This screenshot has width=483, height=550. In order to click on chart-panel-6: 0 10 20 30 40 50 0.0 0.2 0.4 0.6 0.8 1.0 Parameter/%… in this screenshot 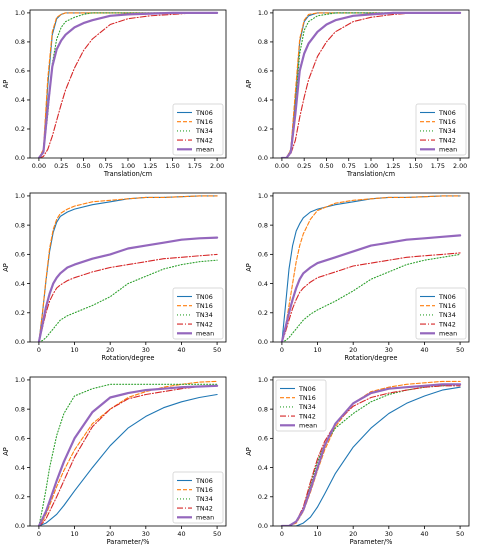, I will do `click(357, 461)`.